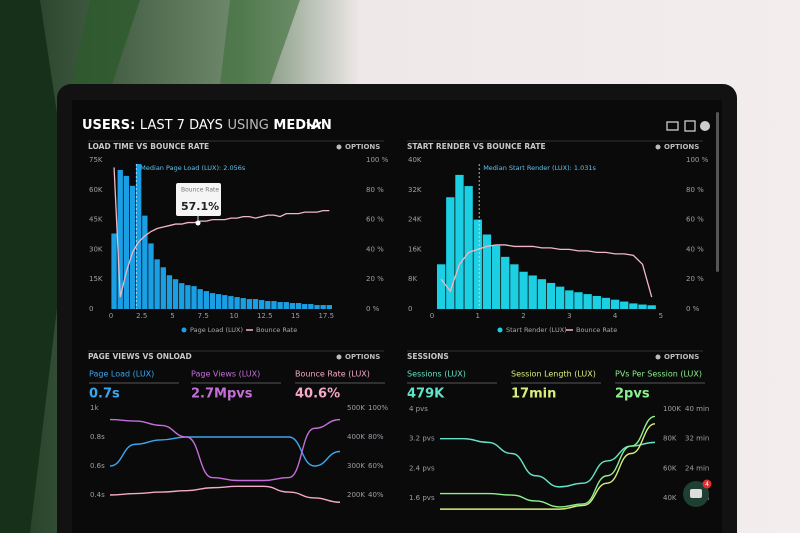 The width and height of the screenshot is (800, 533). Describe the element at coordinates (108, 125) in the screenshot. I see `title-users: USERS:` at that location.